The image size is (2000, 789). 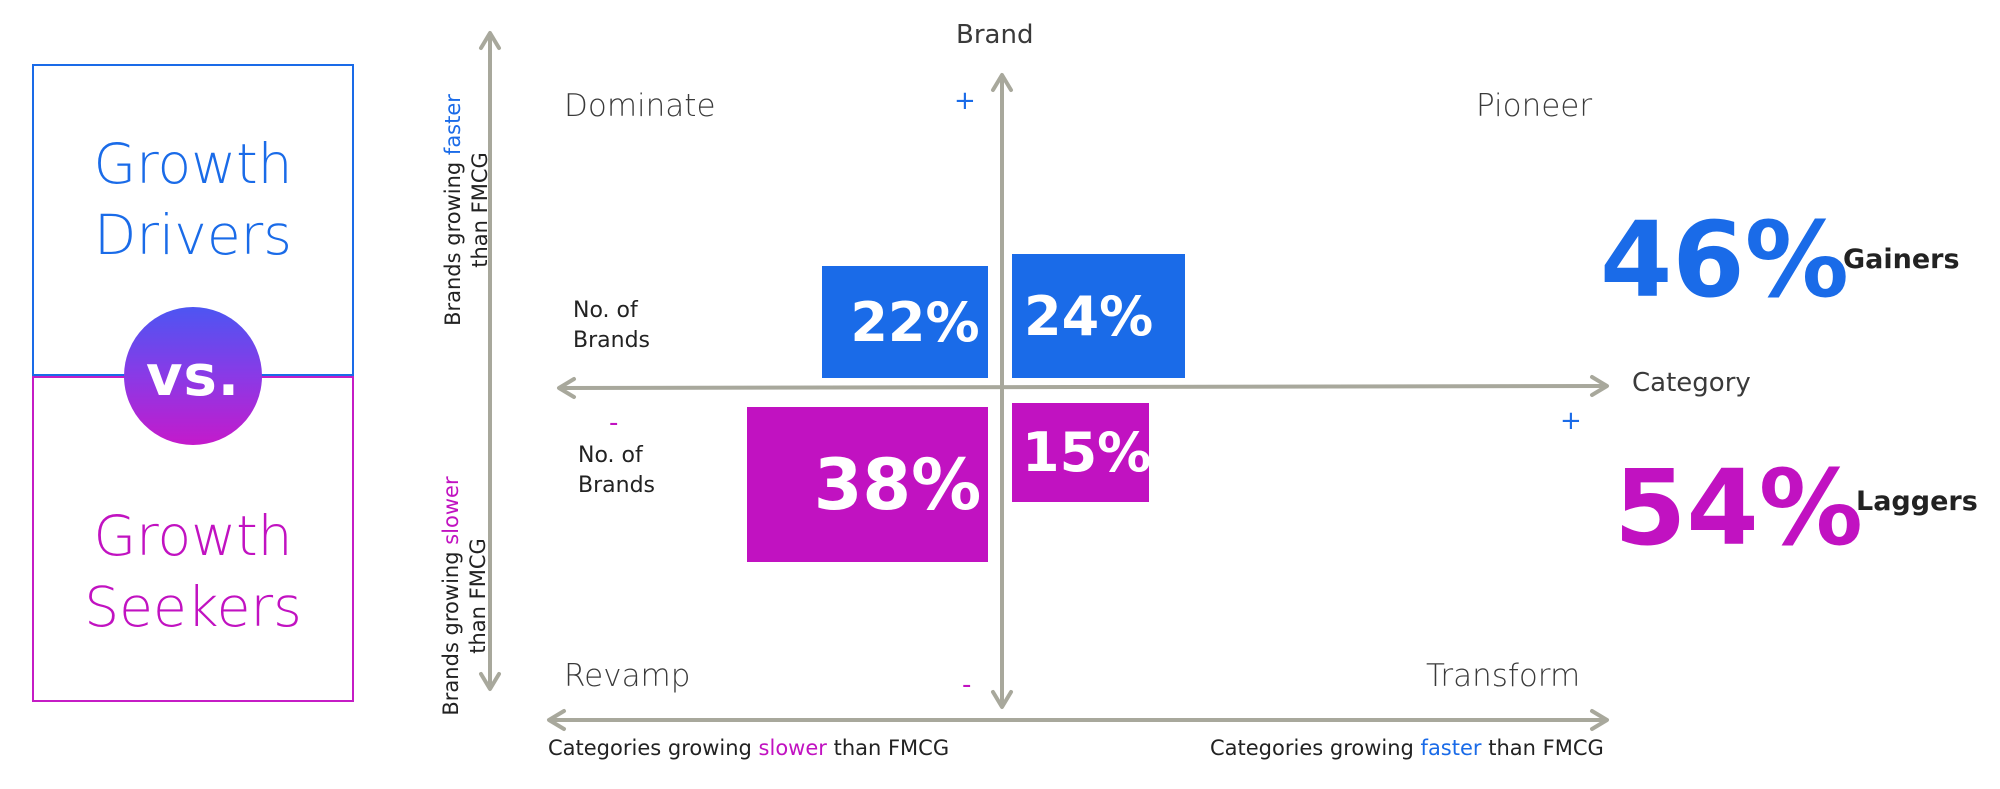 I want to click on no-of-brands-top-line1: No. of, so click(x=605, y=310).